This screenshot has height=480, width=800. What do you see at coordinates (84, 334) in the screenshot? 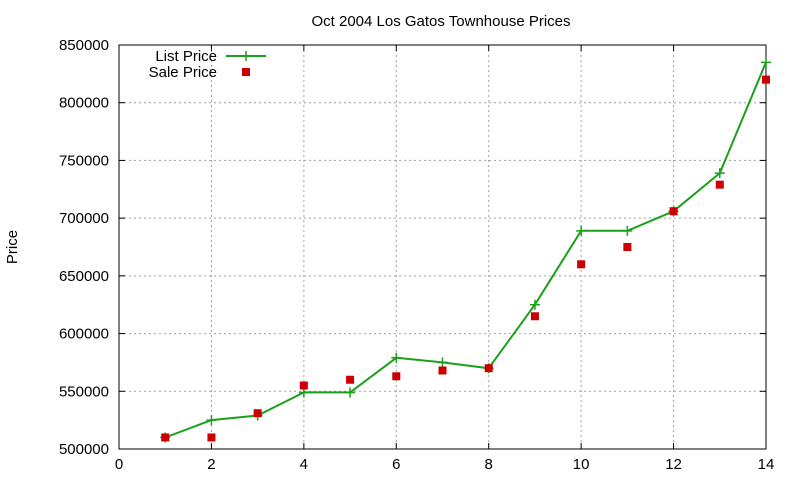
I see `y-tick-label: 600000` at bounding box center [84, 334].